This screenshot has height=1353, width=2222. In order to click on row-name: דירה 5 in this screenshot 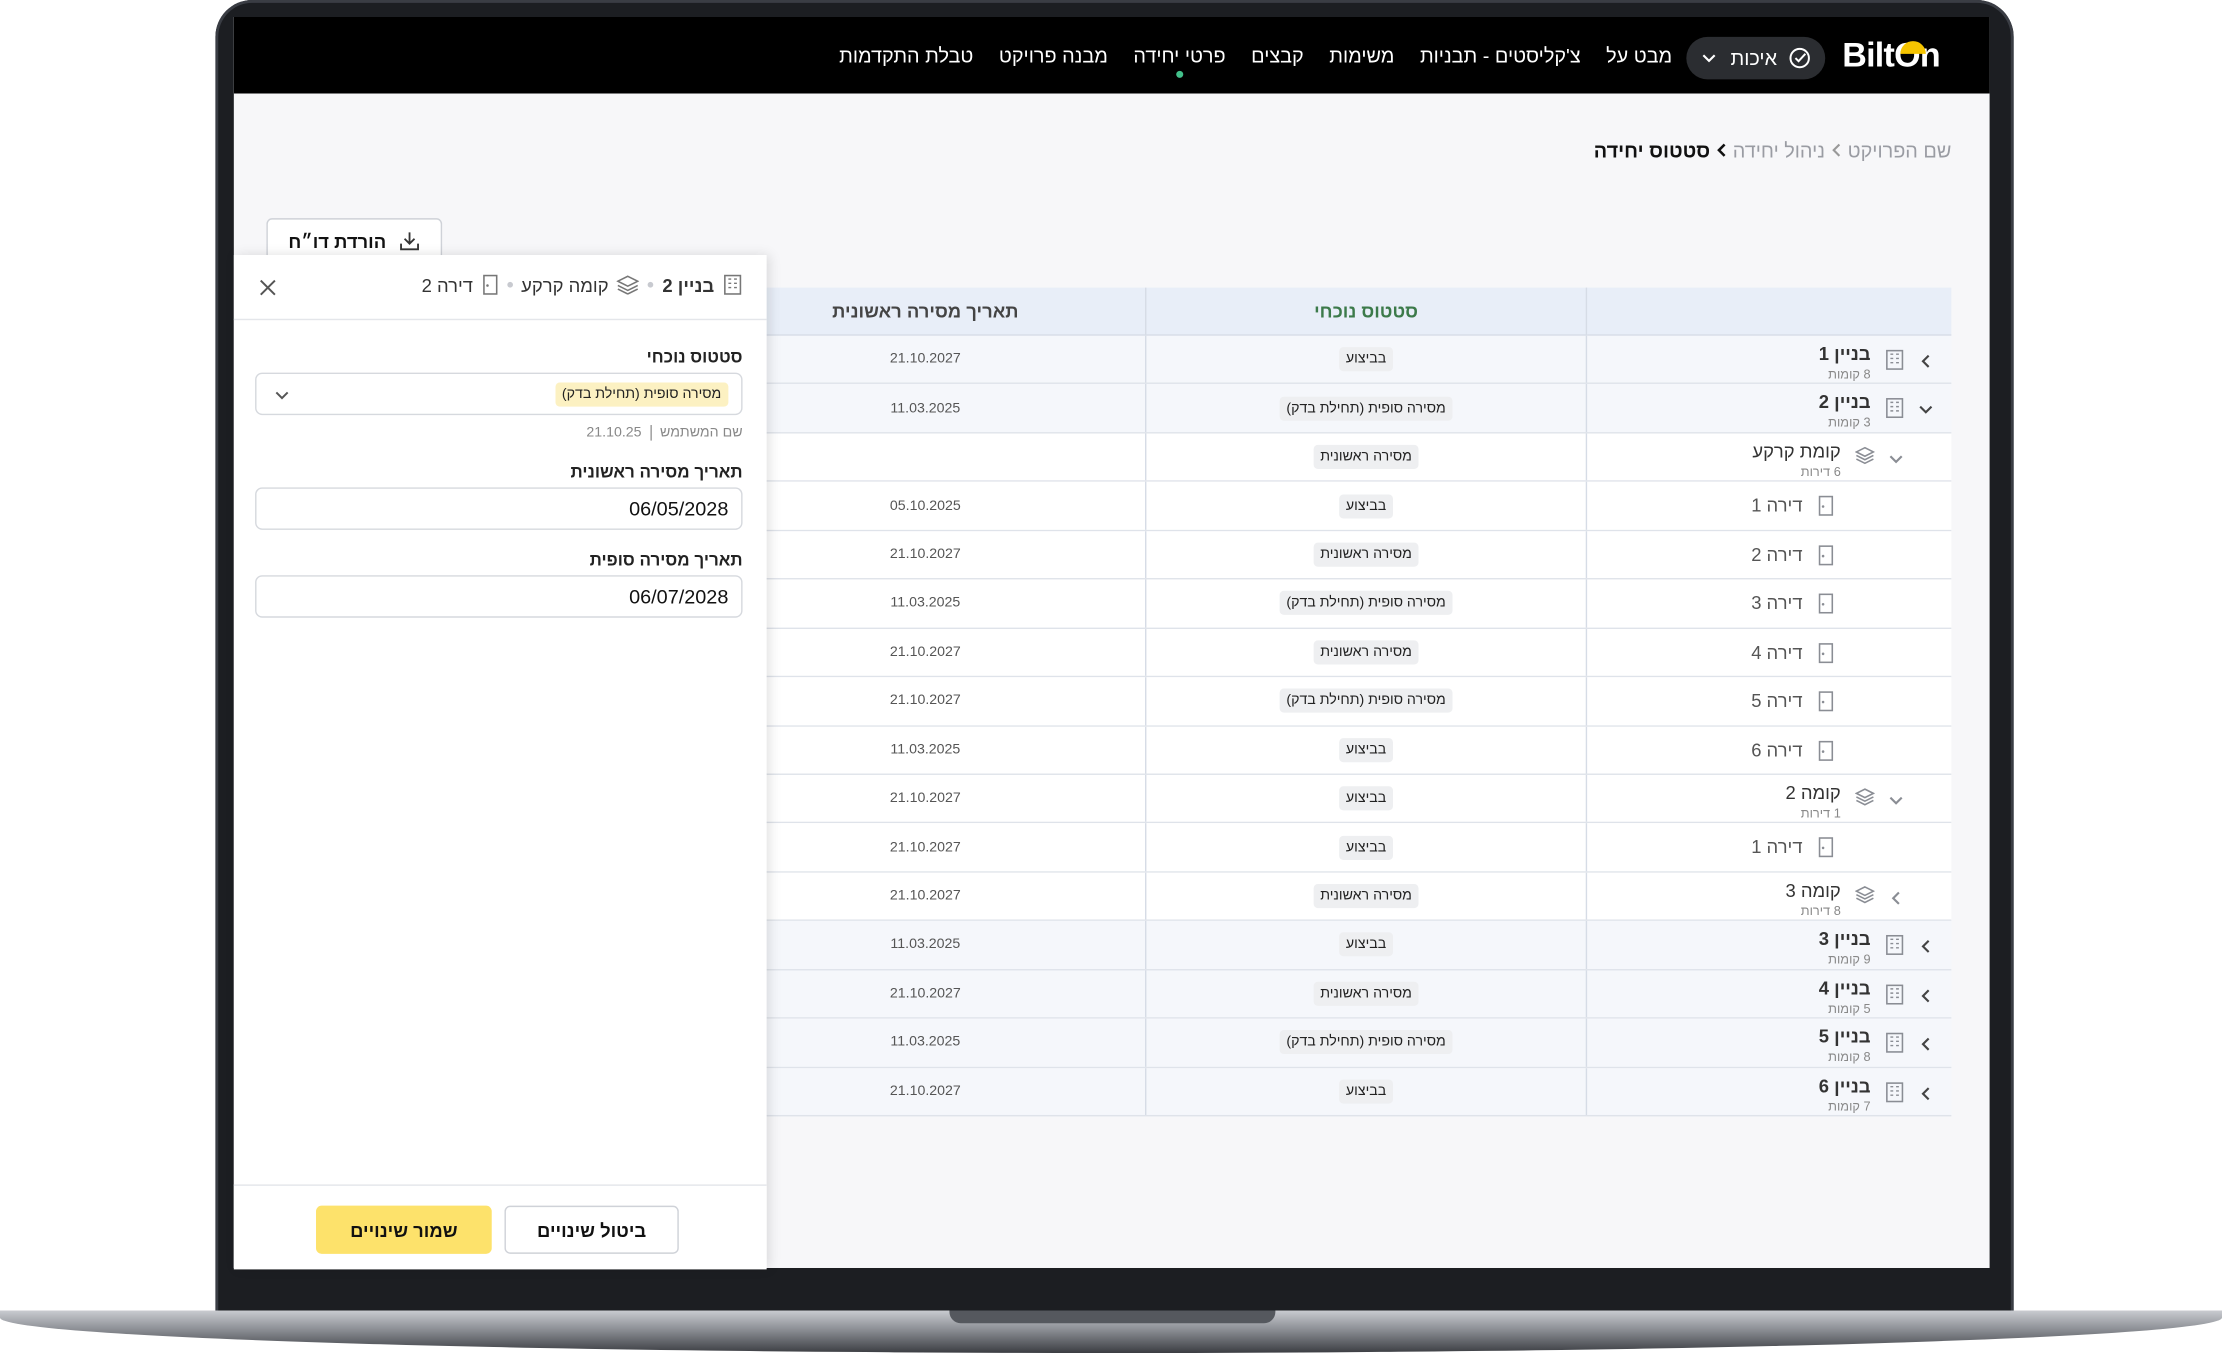, I will do `click(1777, 701)`.